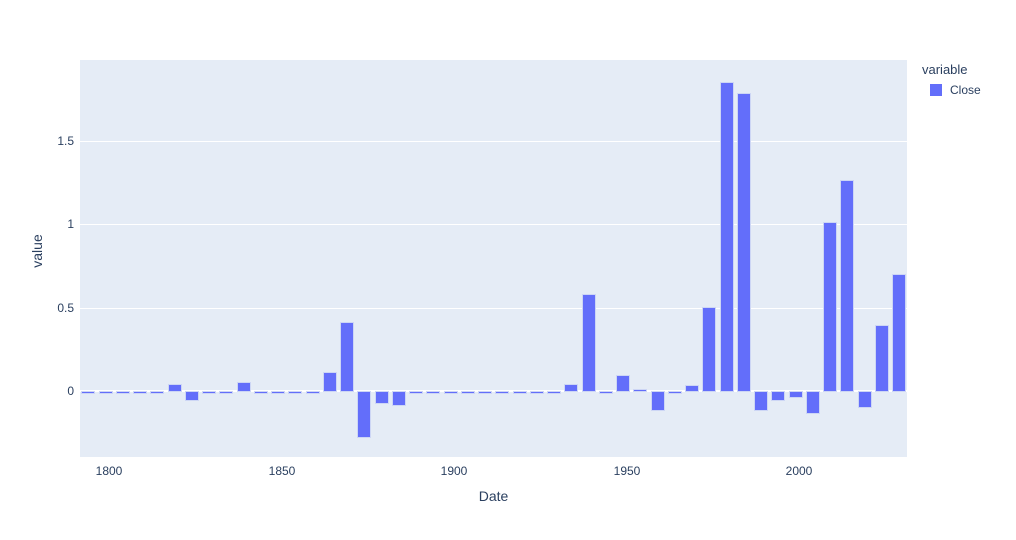 The image size is (1016, 540). I want to click on bar-close-1989, so click(761, 401).